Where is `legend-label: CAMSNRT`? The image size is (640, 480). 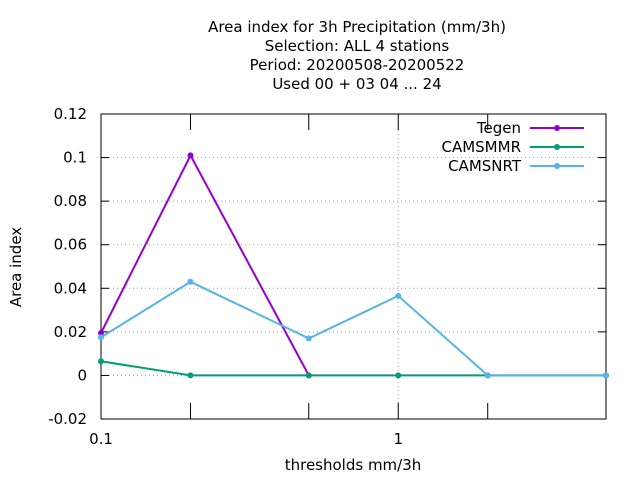 legend-label: CAMSNRT is located at coordinates (485, 166).